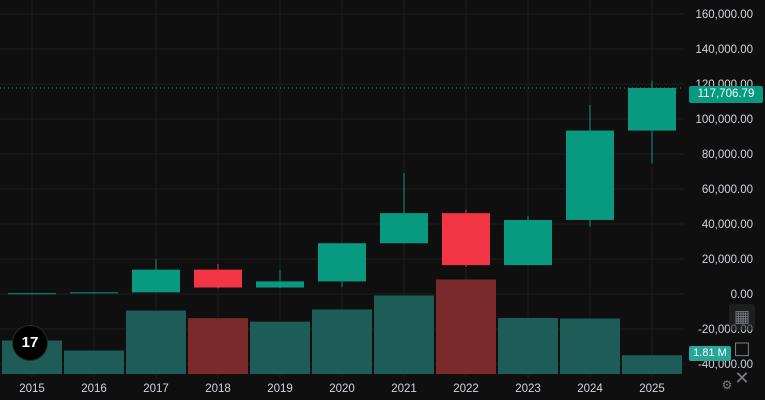  What do you see at coordinates (727, 155) in the screenshot?
I see `y-tick-label: 80,000.00` at bounding box center [727, 155].